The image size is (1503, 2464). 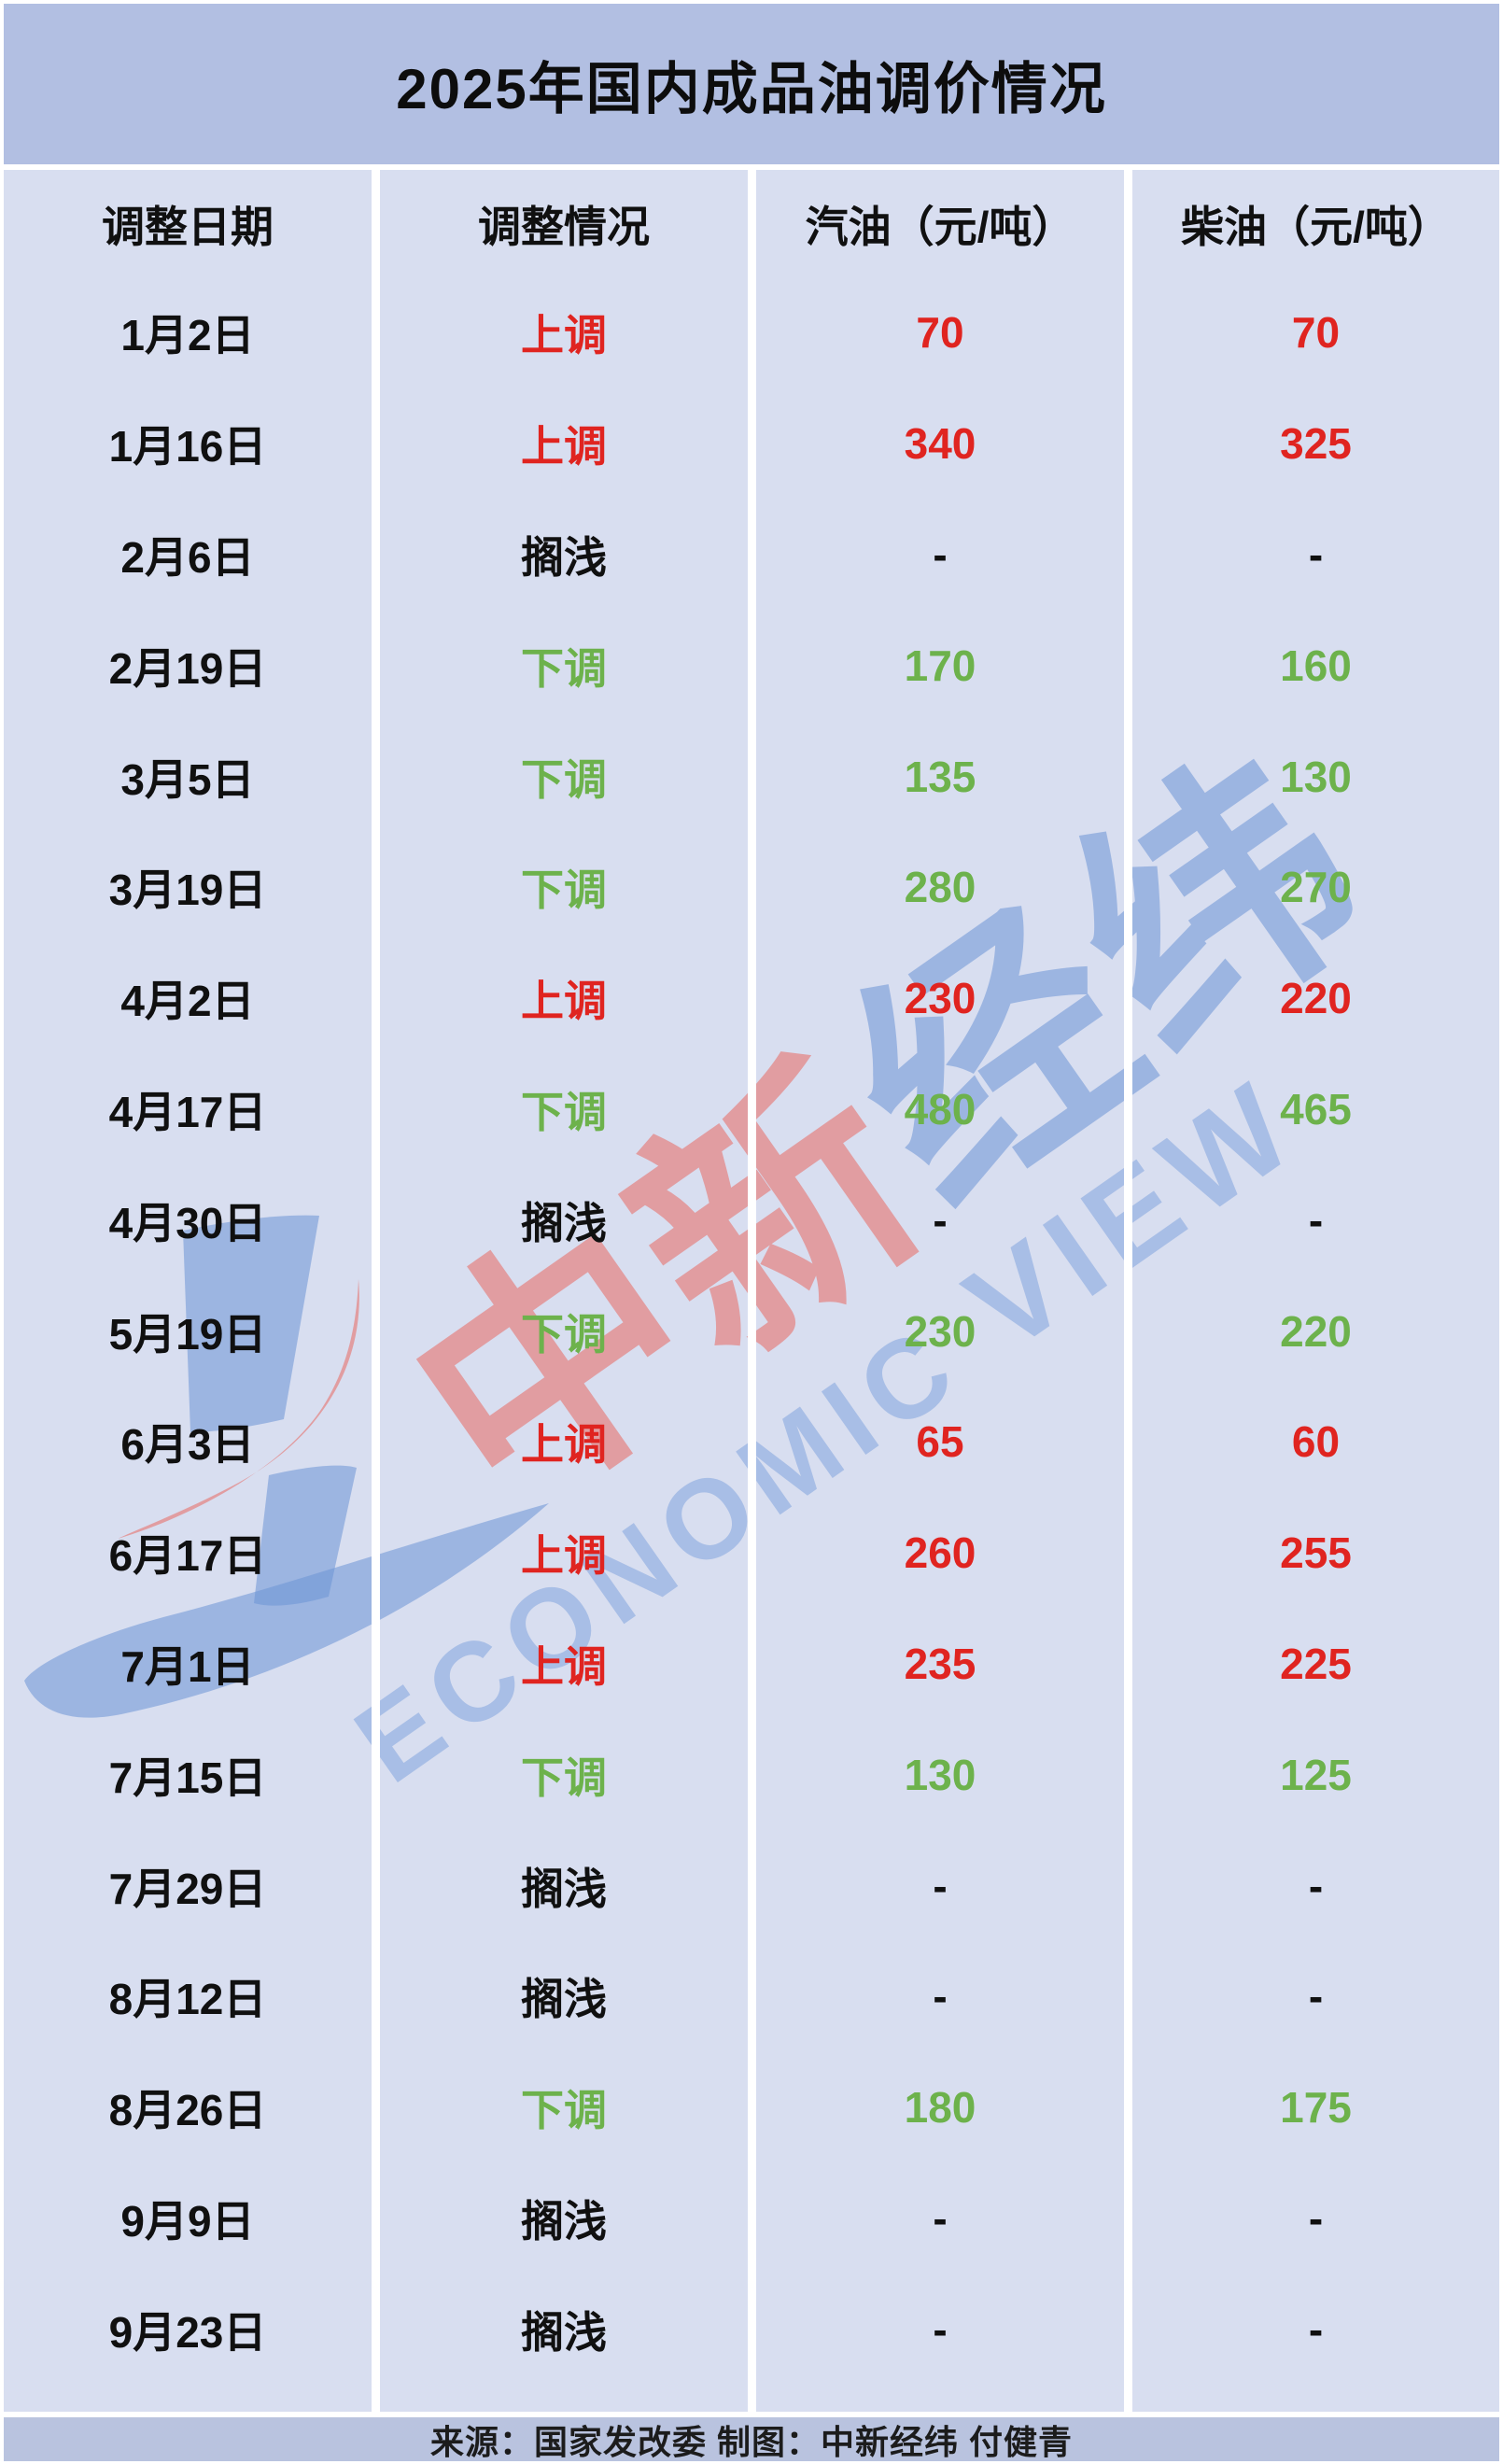 I want to click on table-row: 3月5日 下调 135 130, so click(x=752, y=776).